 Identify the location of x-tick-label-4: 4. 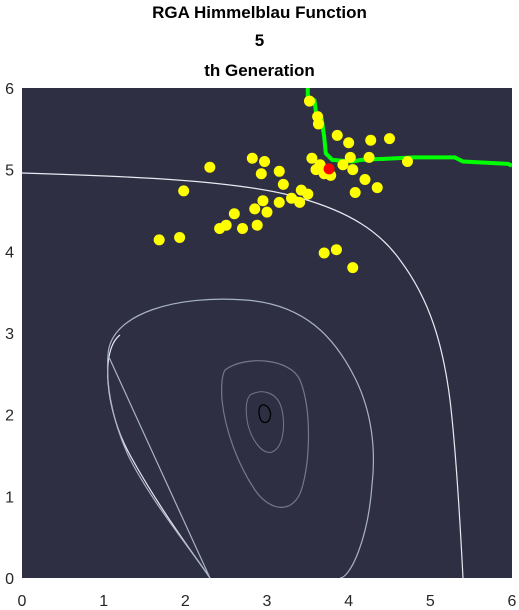
(348, 601).